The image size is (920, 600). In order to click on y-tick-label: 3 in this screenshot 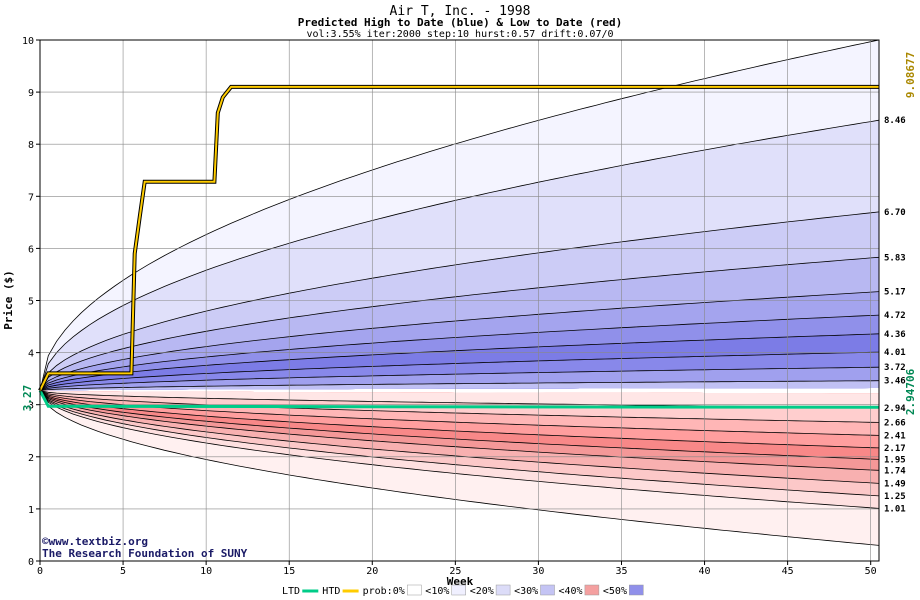, I will do `click(31, 406)`.